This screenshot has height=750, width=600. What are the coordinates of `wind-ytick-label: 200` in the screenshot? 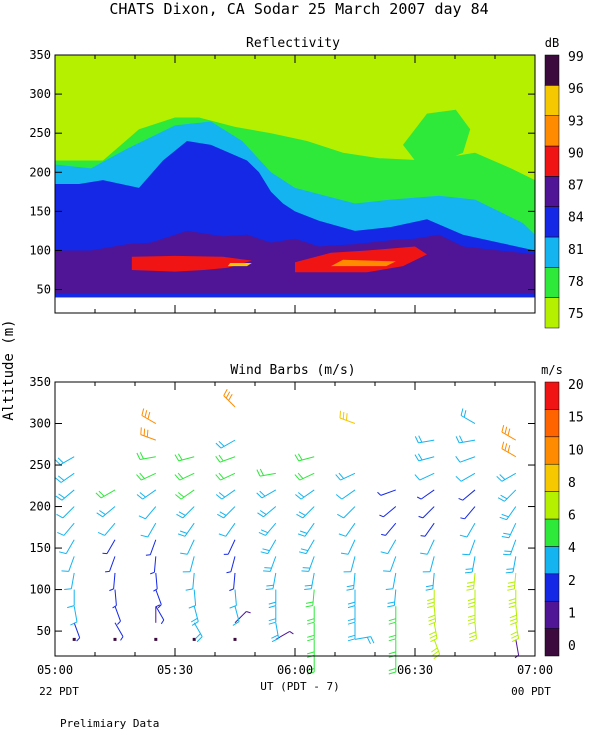 It's located at (40, 507).